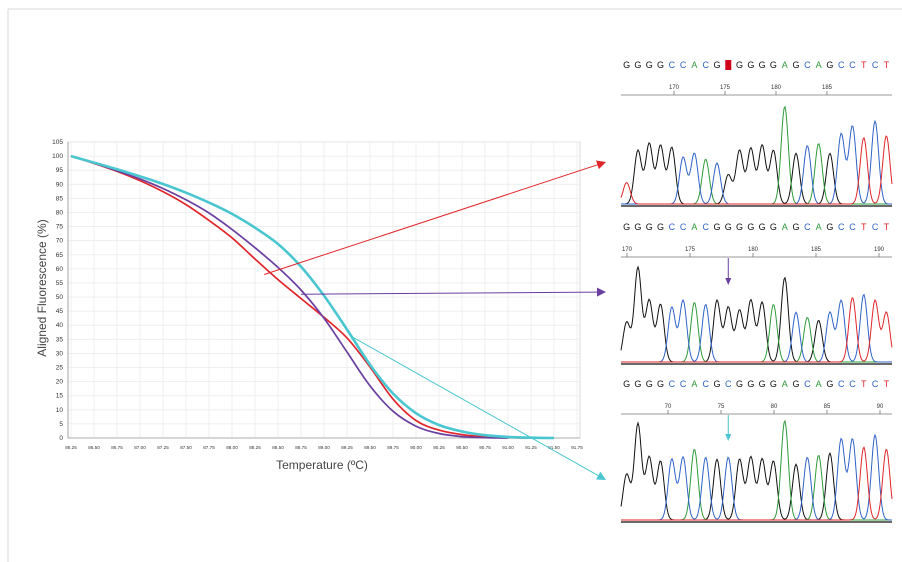  I want to click on x-tick-label: 89.50, so click(370, 447).